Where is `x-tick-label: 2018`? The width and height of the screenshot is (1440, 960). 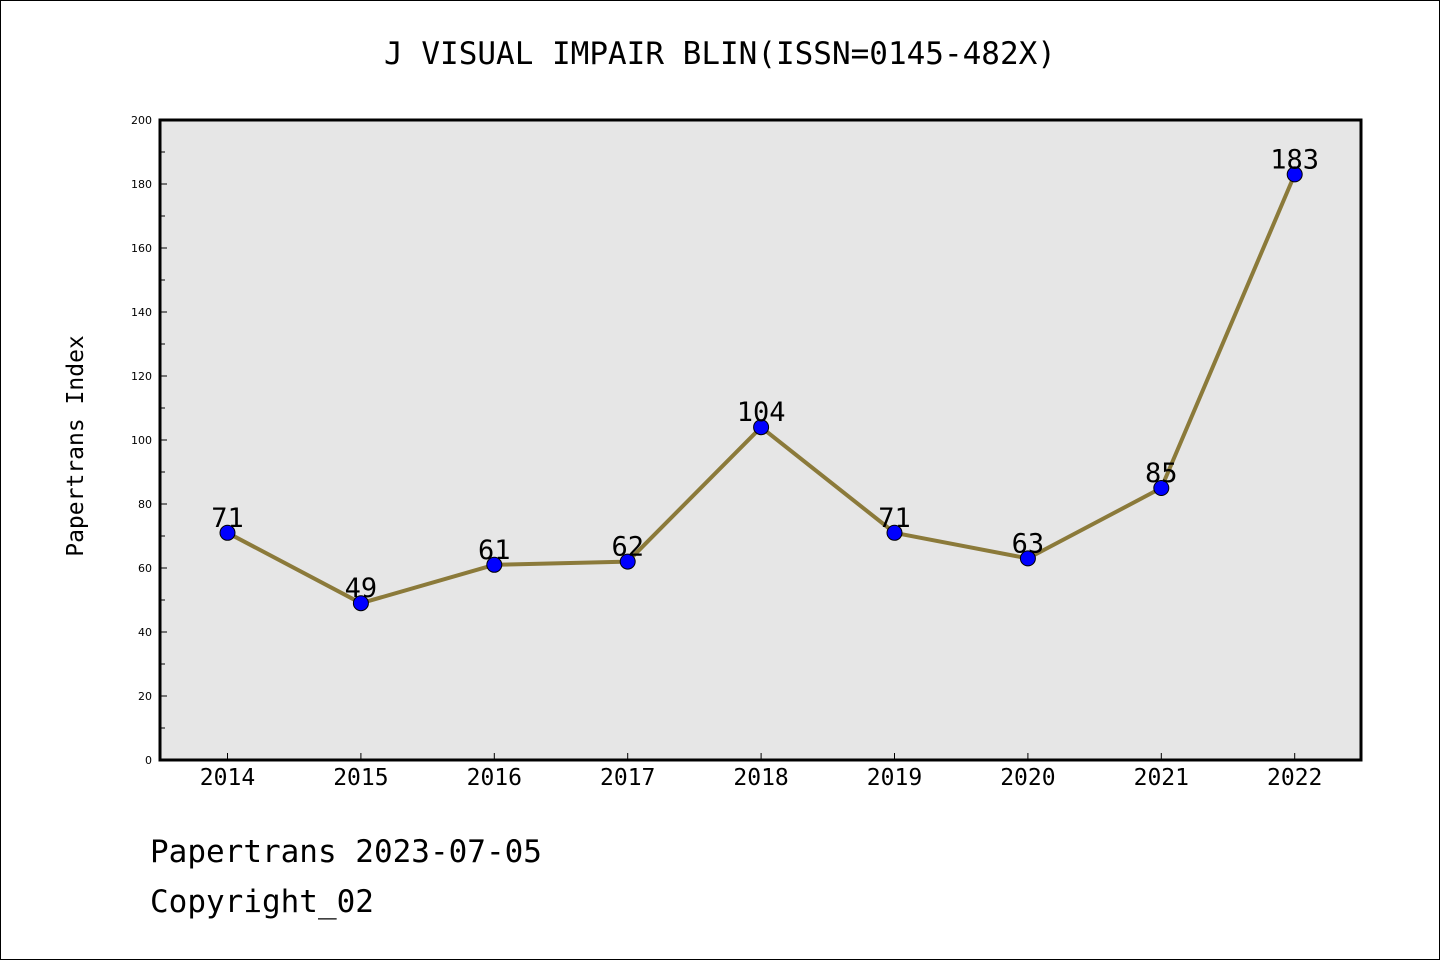
x-tick-label: 2018 is located at coordinates (760, 778).